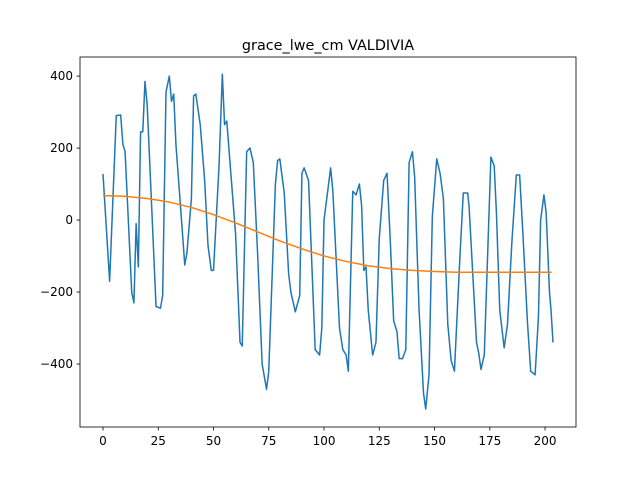 The height and width of the screenshot is (480, 640). Describe the element at coordinates (327, 233) in the screenshot. I see `data-line` at that location.